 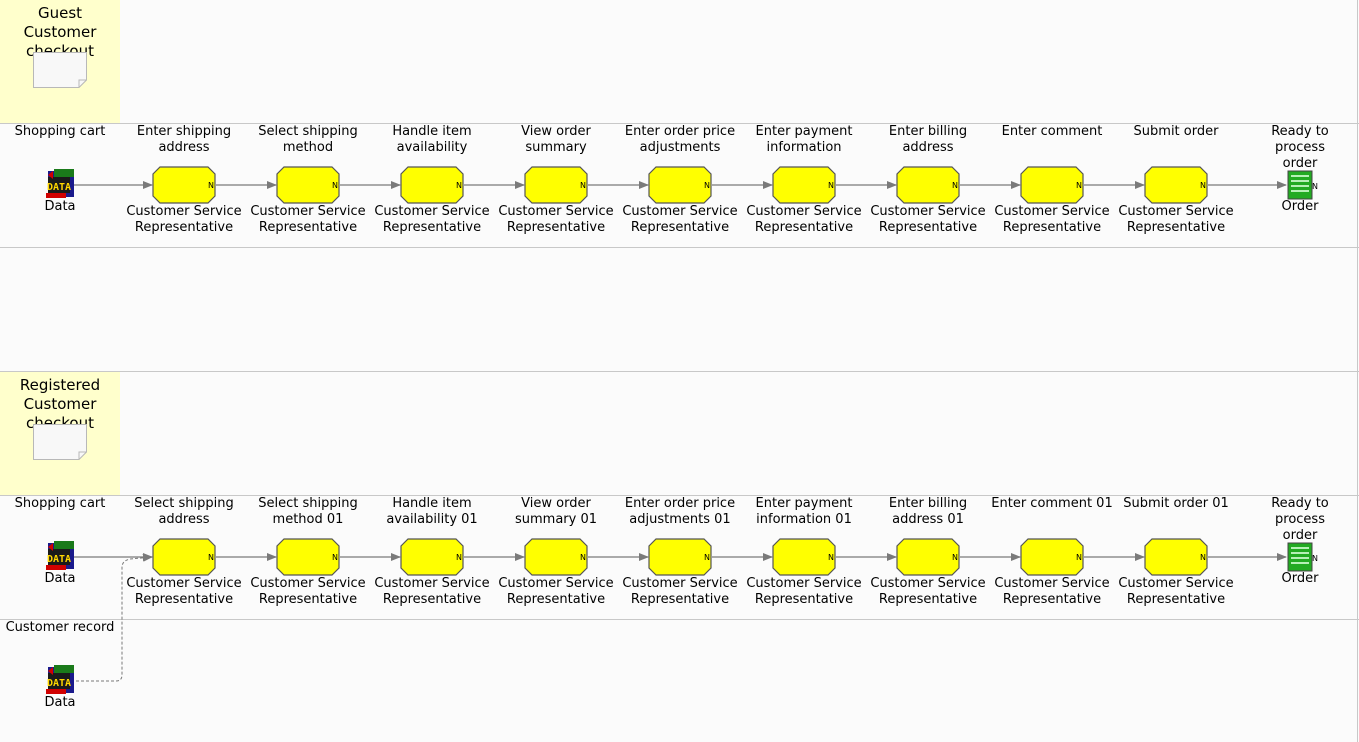 I want to click on customer-record-lane-label: Customer record, so click(x=60, y=627).